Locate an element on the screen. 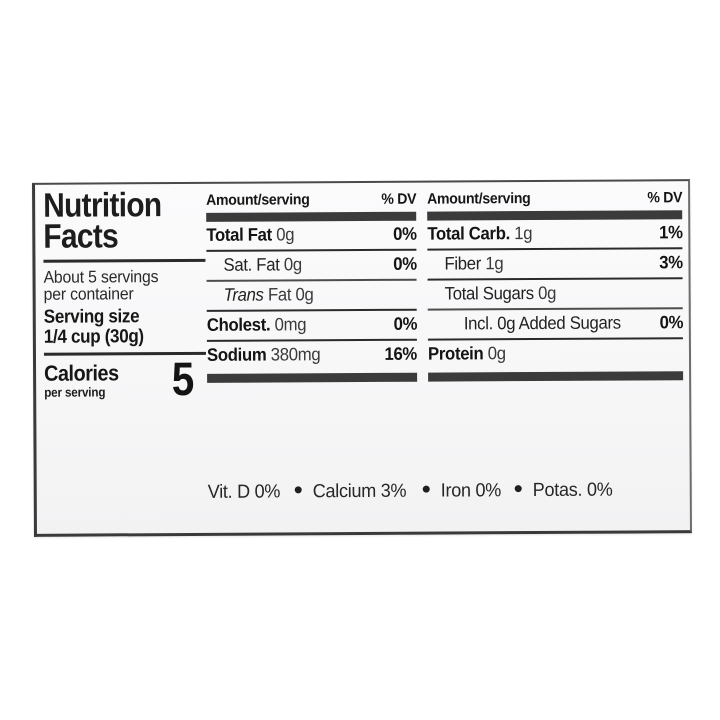 Image resolution: width=720 pixels, height=720 pixels. row-added-sugars-name: Incl. 0g Added Sugars is located at coordinates (542, 322).